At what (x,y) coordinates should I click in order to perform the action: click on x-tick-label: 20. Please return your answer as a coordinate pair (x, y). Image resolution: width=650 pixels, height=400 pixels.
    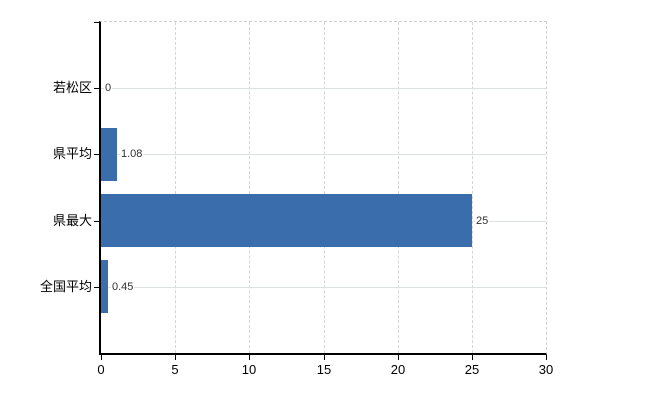
    Looking at the image, I should click on (398, 369).